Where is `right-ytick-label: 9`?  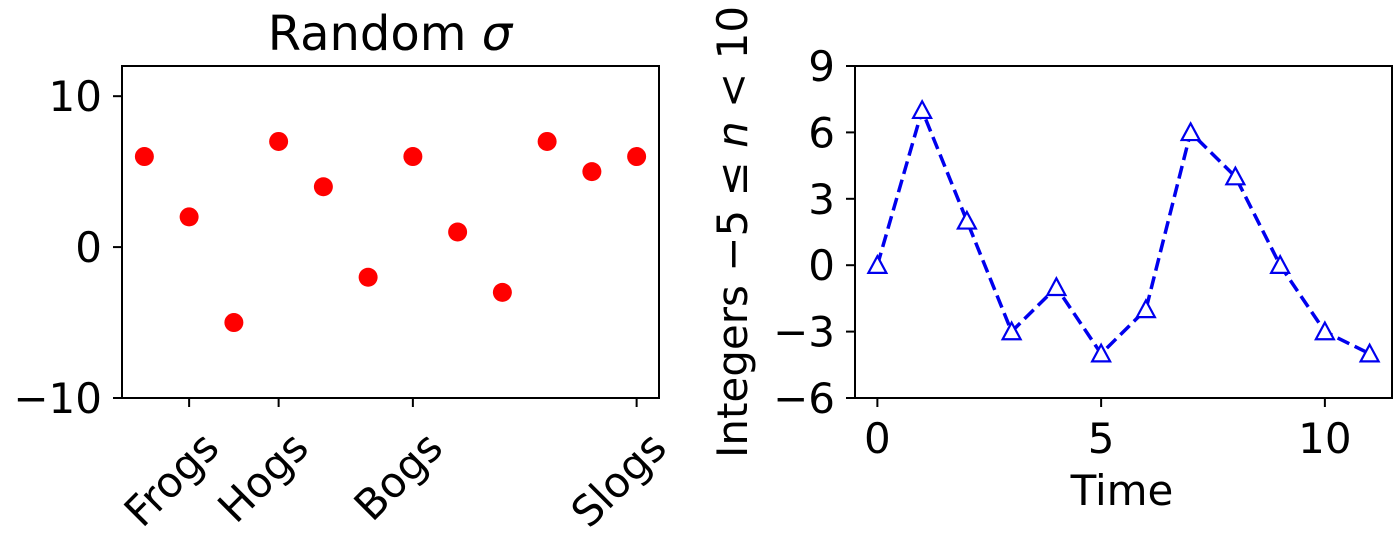
right-ytick-label: 9 is located at coordinates (821, 66).